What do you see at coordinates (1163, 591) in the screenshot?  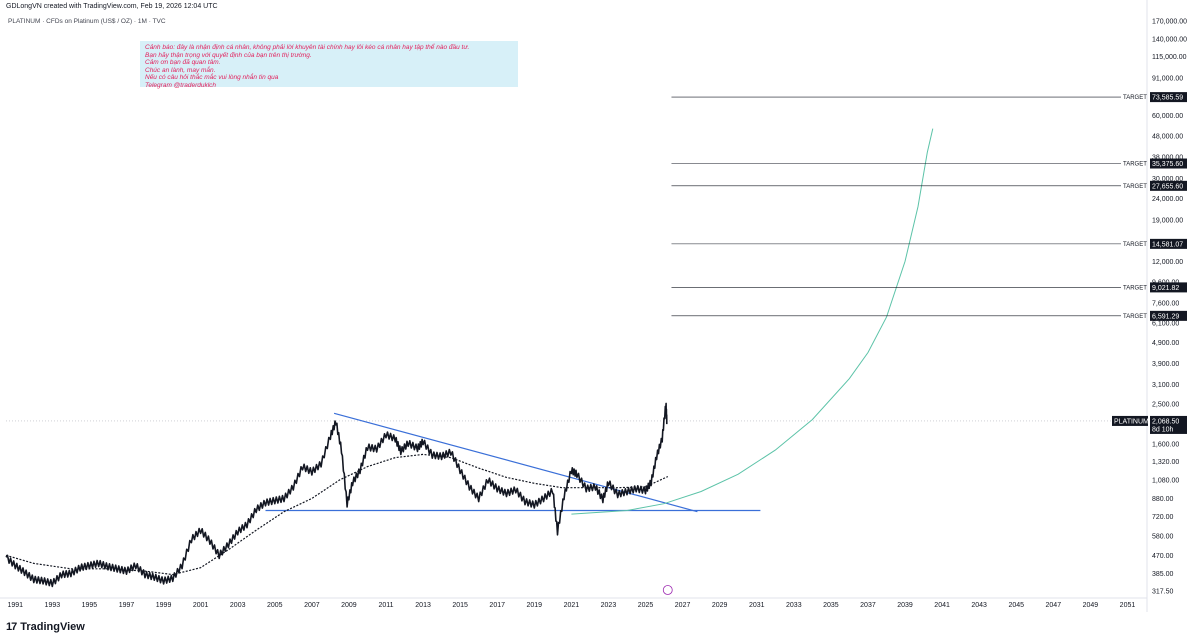 I see `y-tick-label: 317.50` at bounding box center [1163, 591].